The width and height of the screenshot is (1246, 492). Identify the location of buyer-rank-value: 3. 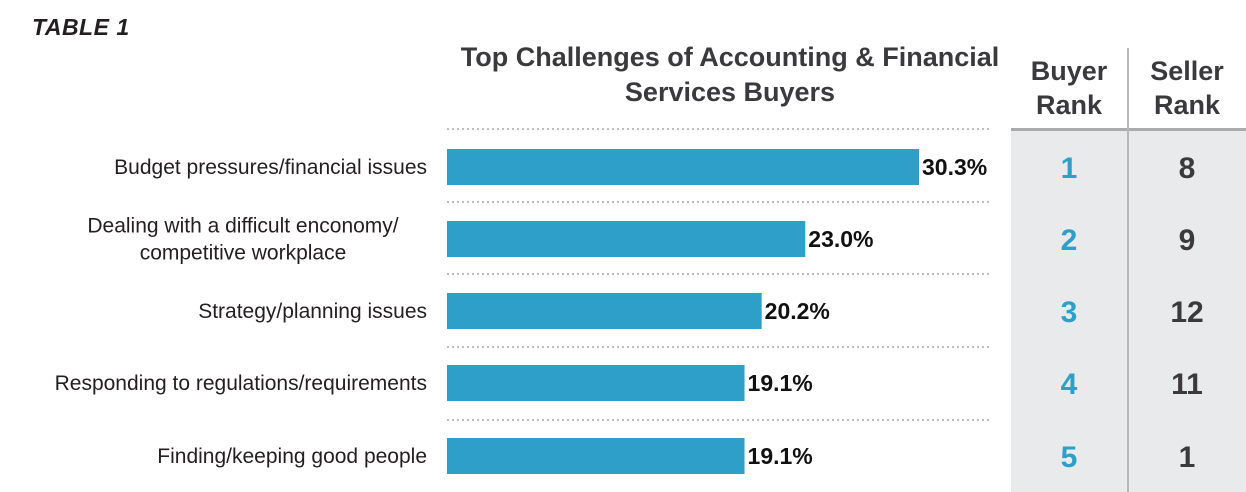
(1069, 312).